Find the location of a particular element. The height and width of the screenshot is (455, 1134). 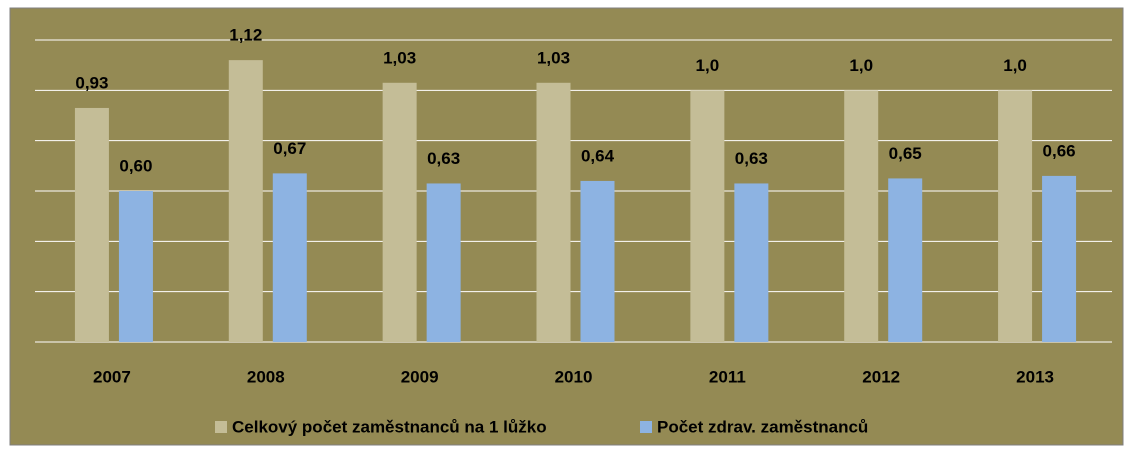

x-tick-label: 2013 is located at coordinates (1035, 376).